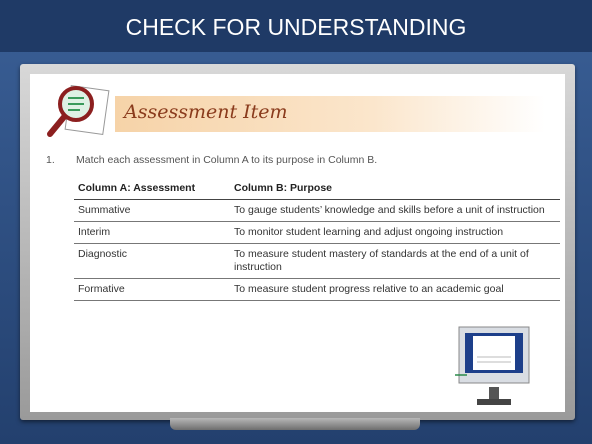 This screenshot has width=592, height=444. Describe the element at coordinates (295, 424) in the screenshot. I see `marker-tray` at that location.